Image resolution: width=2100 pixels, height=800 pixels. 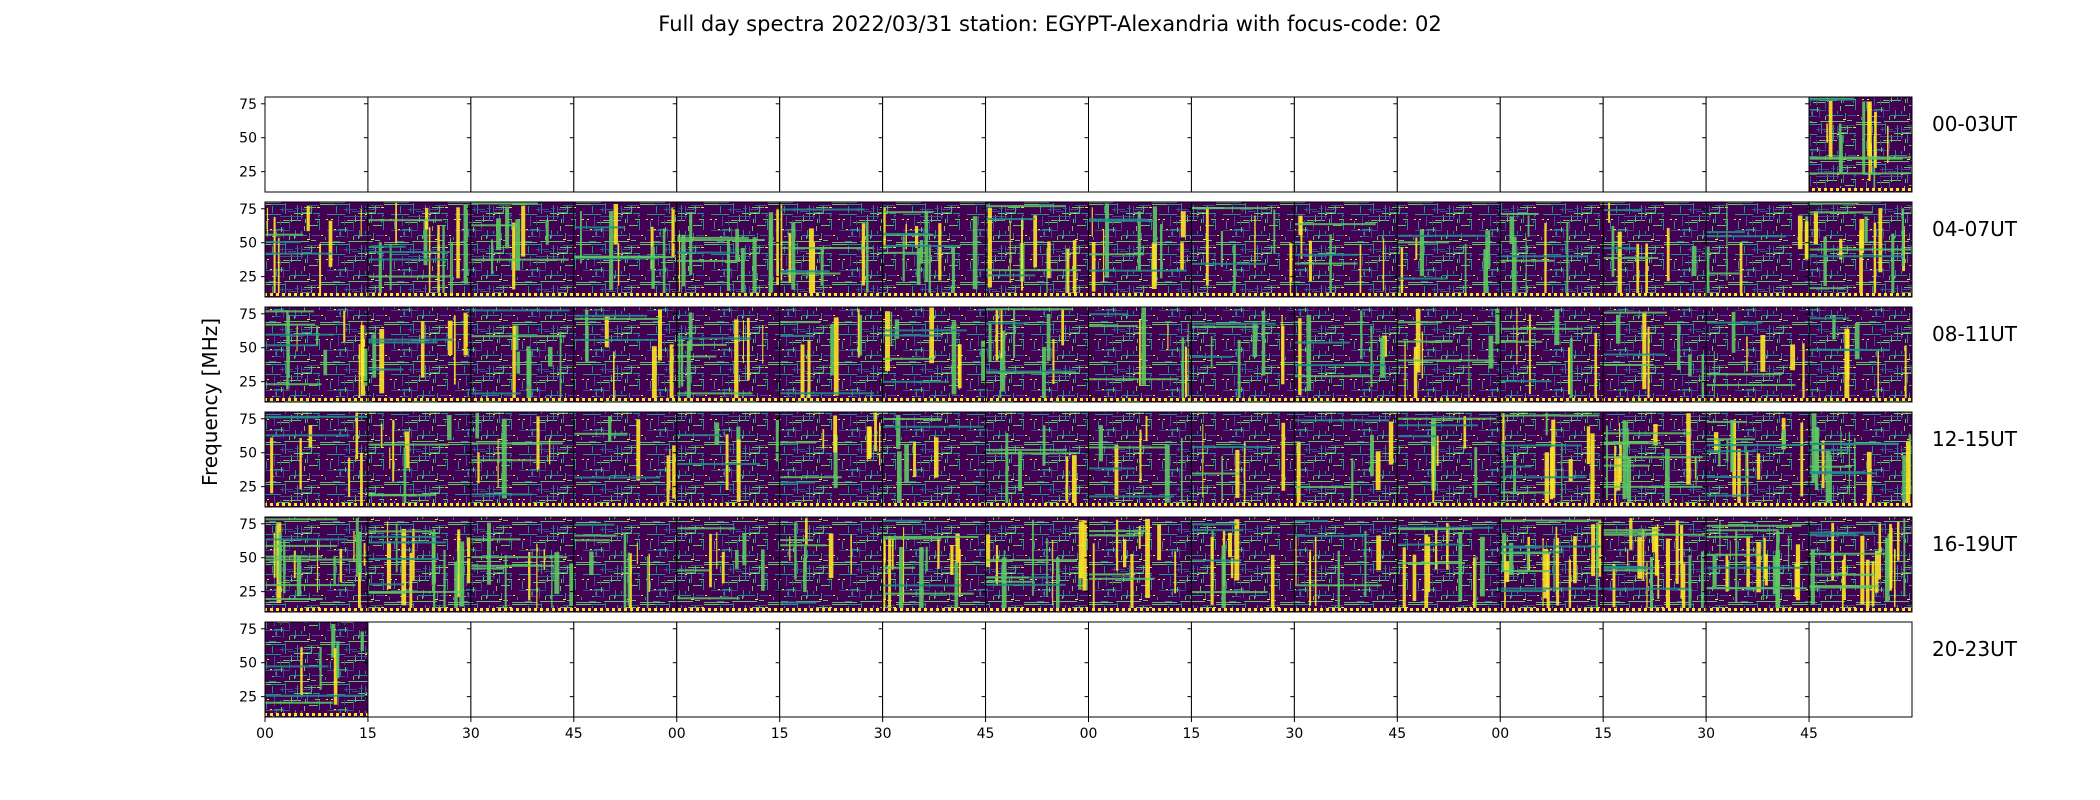 What do you see at coordinates (1975, 649) in the screenshot?
I see `row-time-label: 20-23UT` at bounding box center [1975, 649].